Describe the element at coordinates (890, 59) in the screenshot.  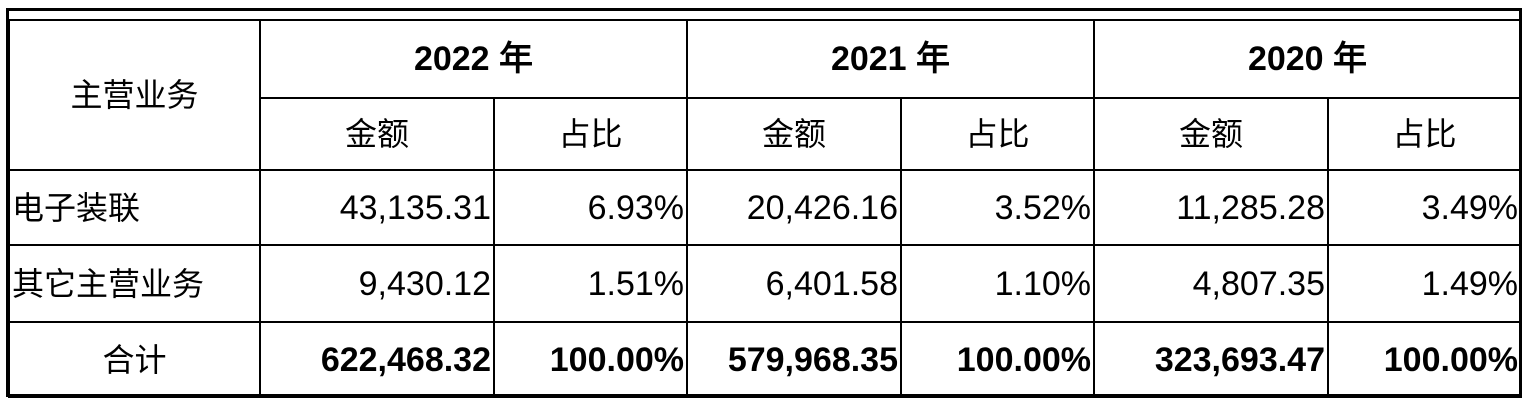
I see `year-2021-header: 2021 年` at that location.